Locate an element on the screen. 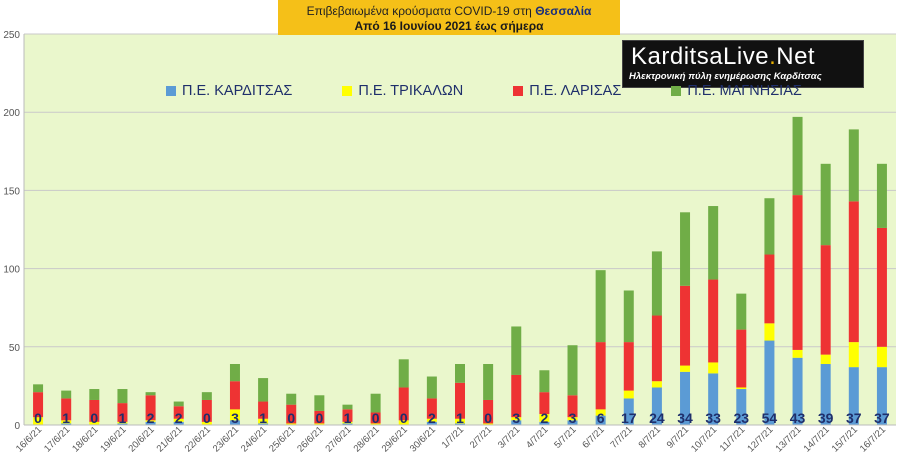  x-tick-label: 16/7/21 is located at coordinates (873, 439).